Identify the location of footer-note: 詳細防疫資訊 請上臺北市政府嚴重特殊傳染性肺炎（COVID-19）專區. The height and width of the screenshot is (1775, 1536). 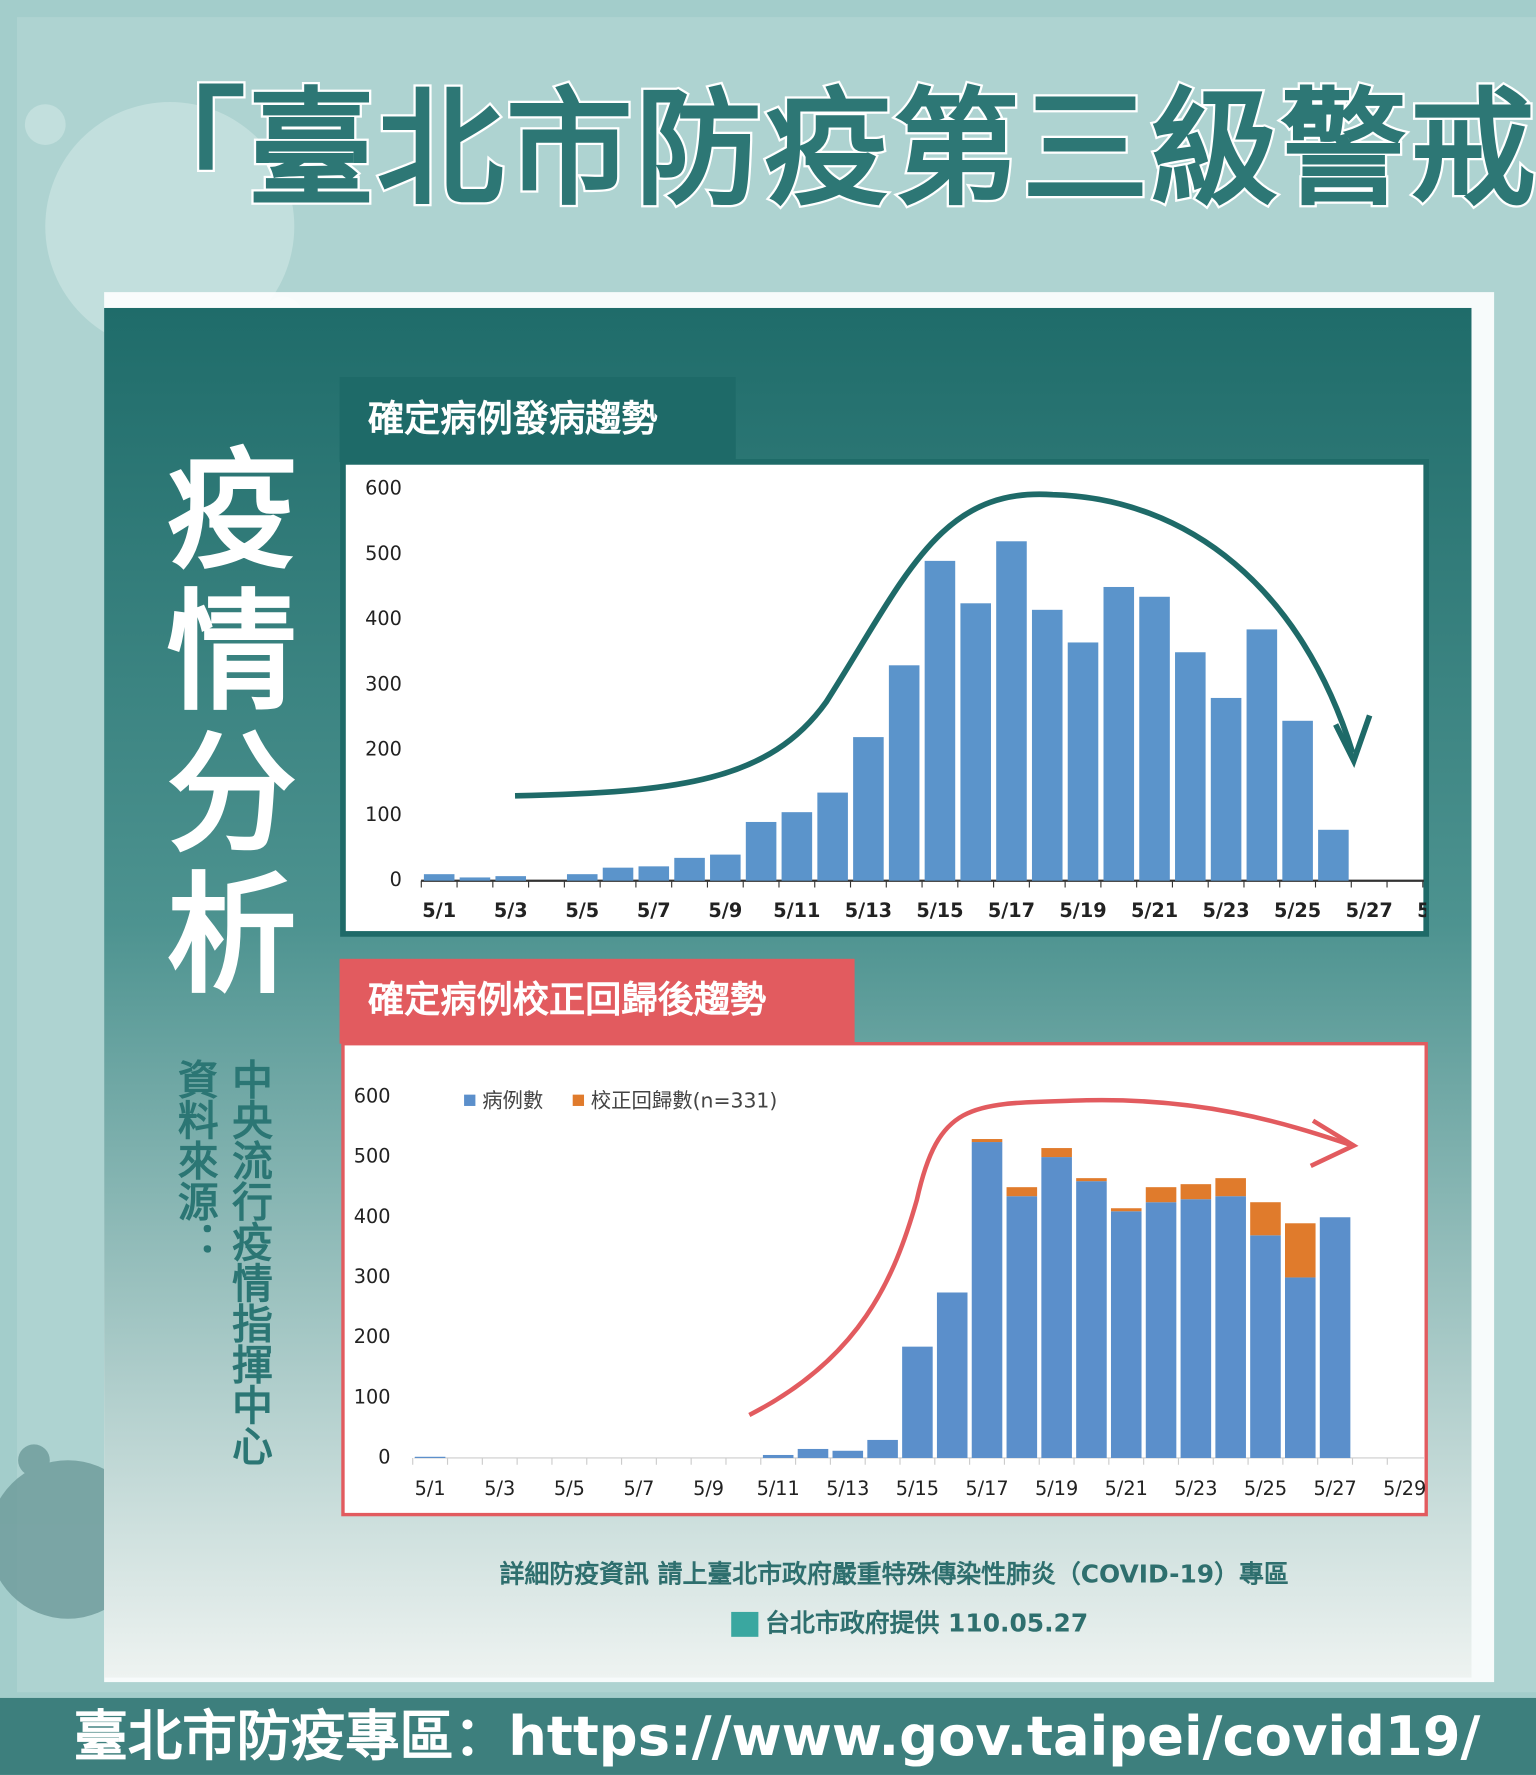
(894, 1574).